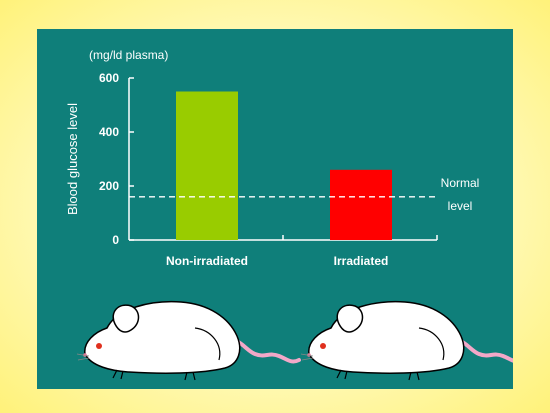 Image resolution: width=550 pixels, height=413 pixels. Describe the element at coordinates (109, 186) in the screenshot. I see `y-tick-label: 200` at that location.